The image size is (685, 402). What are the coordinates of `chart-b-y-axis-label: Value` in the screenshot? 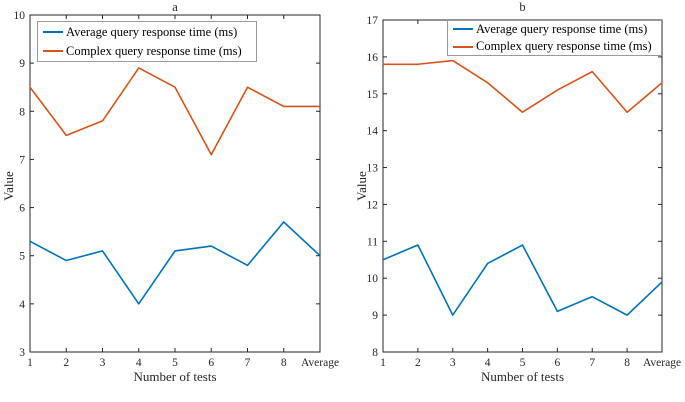 It's located at (361, 186).